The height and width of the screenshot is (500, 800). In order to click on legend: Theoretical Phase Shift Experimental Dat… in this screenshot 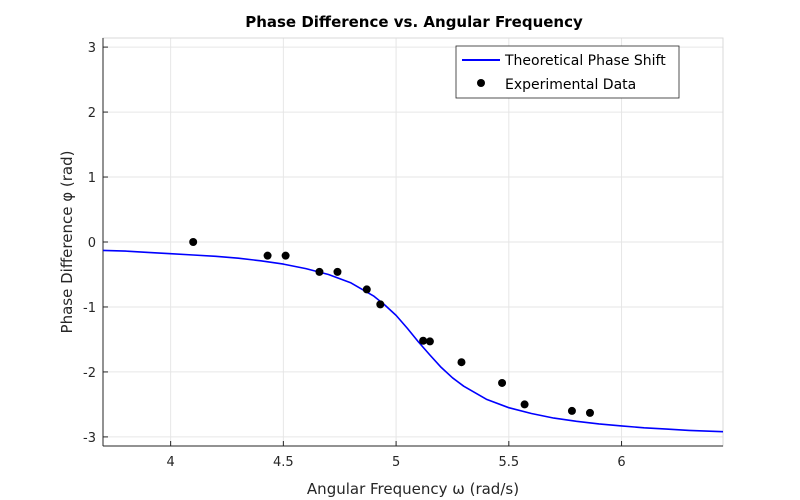, I will do `click(567, 72)`.